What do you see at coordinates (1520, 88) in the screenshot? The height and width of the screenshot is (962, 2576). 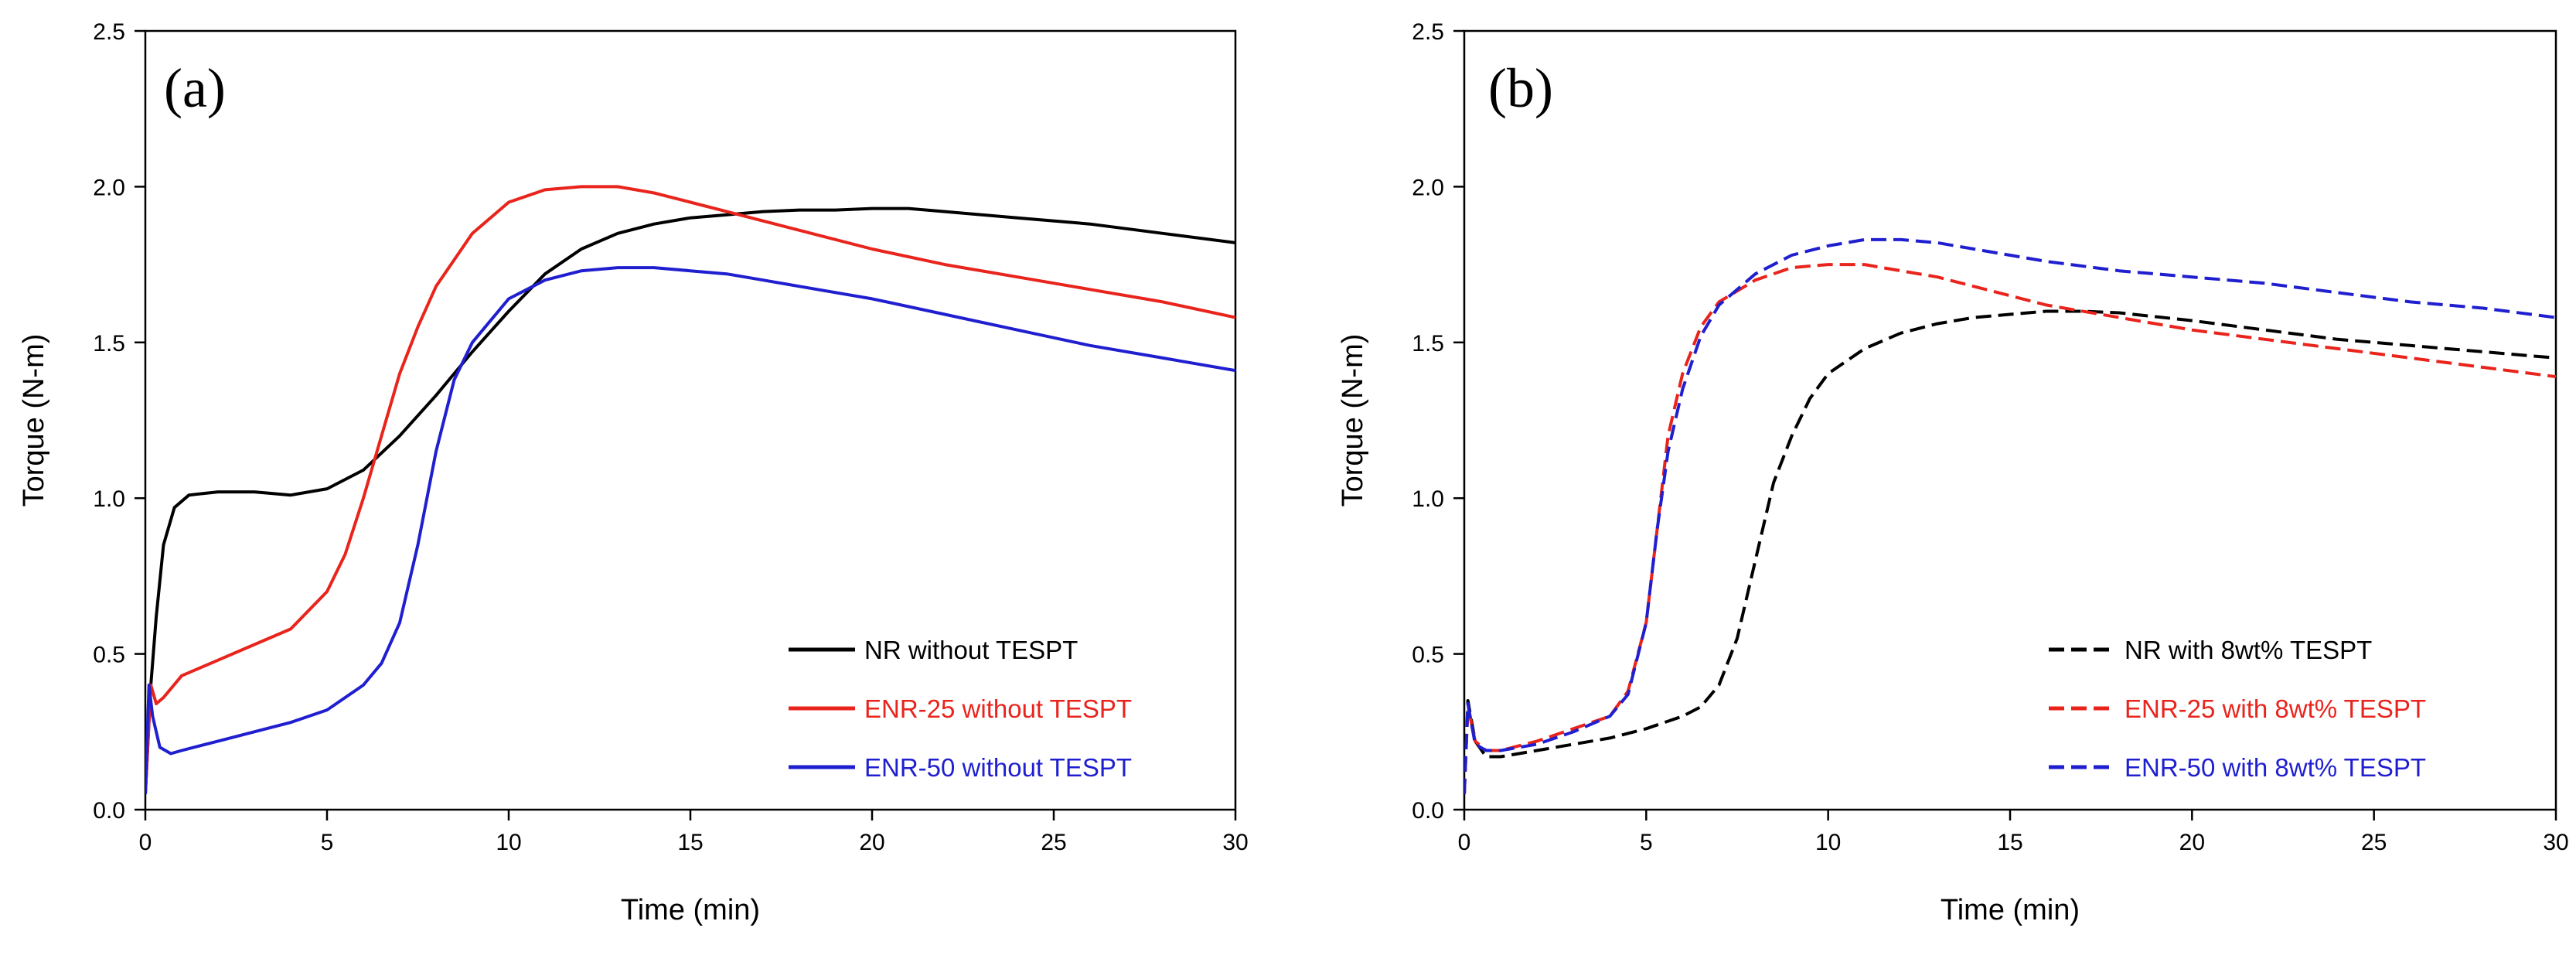 I see `panel-label: (b)` at bounding box center [1520, 88].